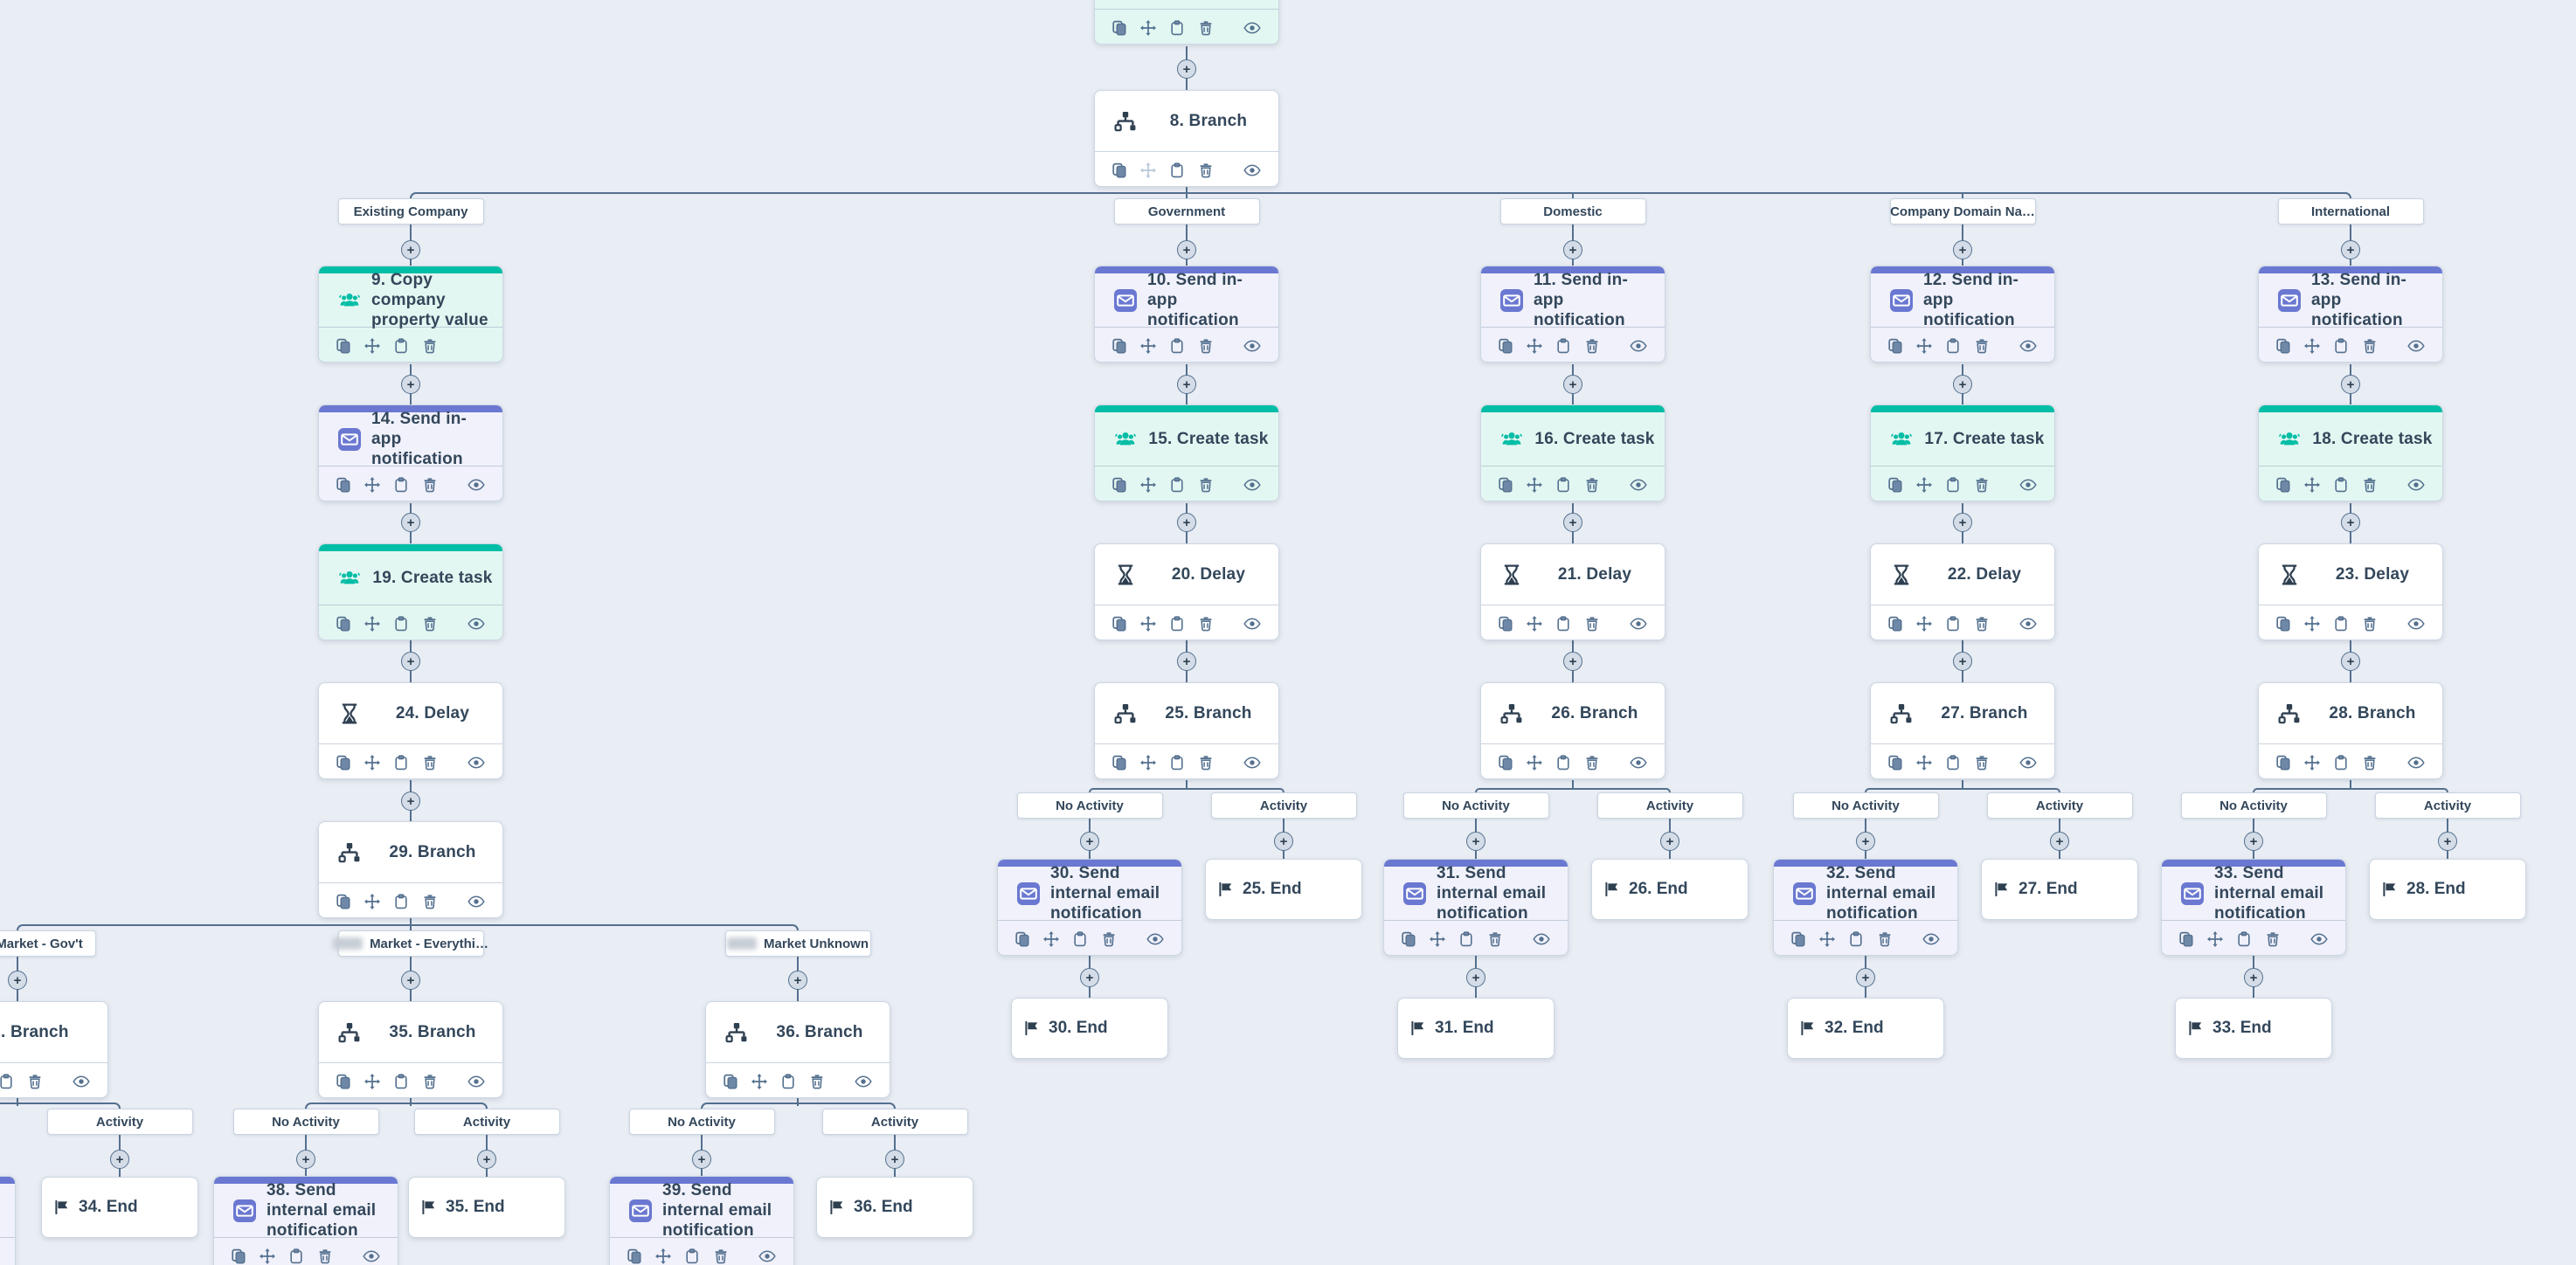  Describe the element at coordinates (410, 870) in the screenshot. I see `node-29-branch: 29. Branch` at that location.